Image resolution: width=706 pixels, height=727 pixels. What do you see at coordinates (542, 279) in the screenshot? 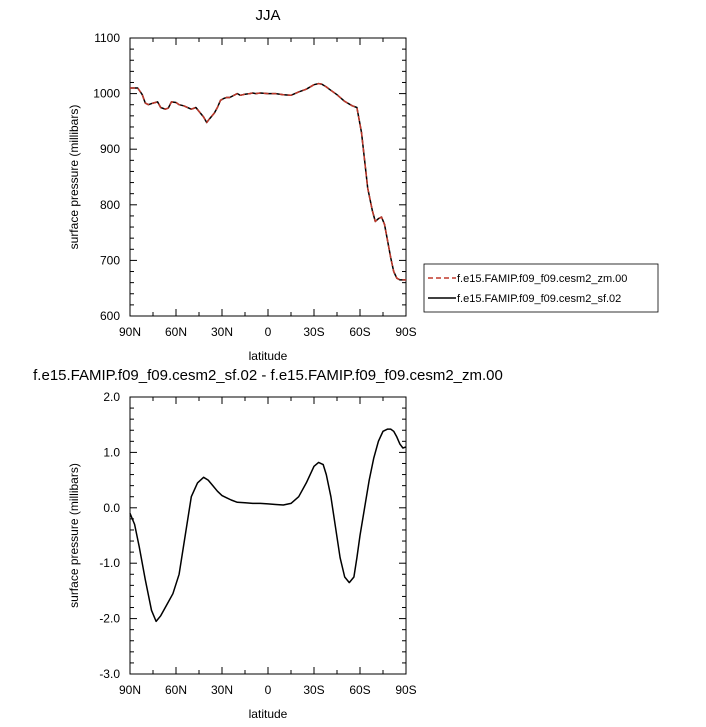
I see `legend-label-0: f.e15.FAMIP.f09_f09.cesm2_zm.00` at bounding box center [542, 279].